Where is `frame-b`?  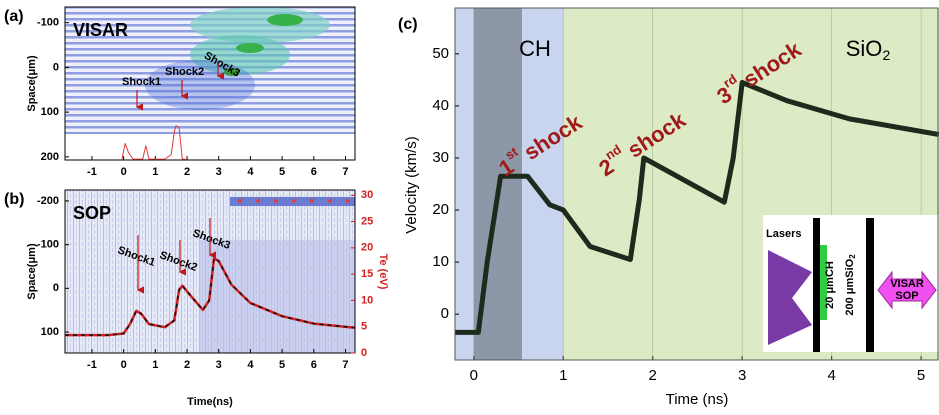 frame-b is located at coordinates (210, 271).